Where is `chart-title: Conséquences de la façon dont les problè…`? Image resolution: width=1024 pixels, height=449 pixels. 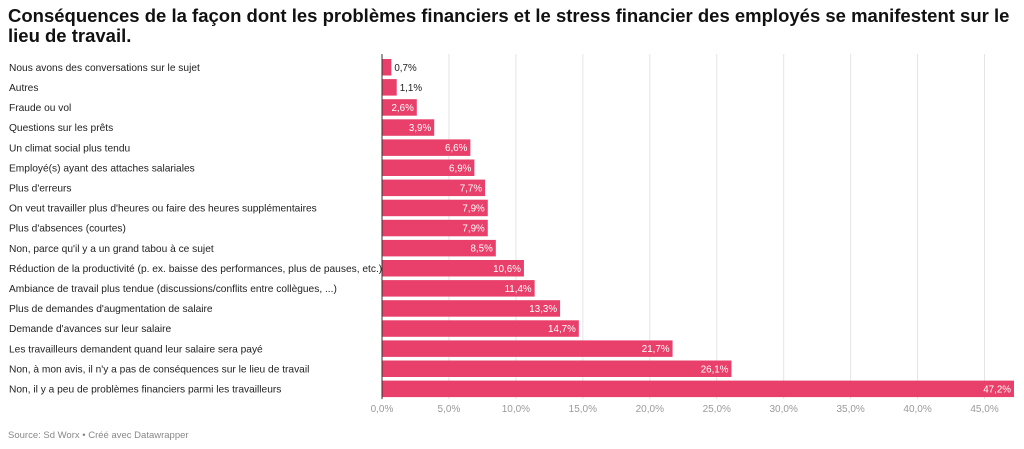 chart-title: Conséquences de la façon dont les problè… is located at coordinates (509, 25).